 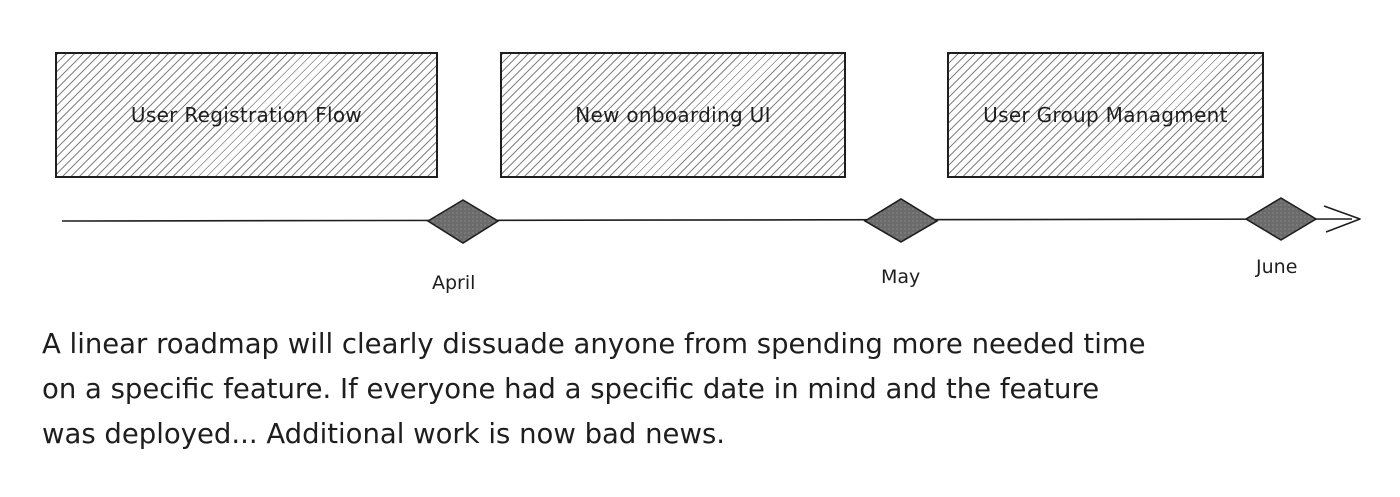 I want to click on milestone-diamond-june, so click(x=1281, y=219).